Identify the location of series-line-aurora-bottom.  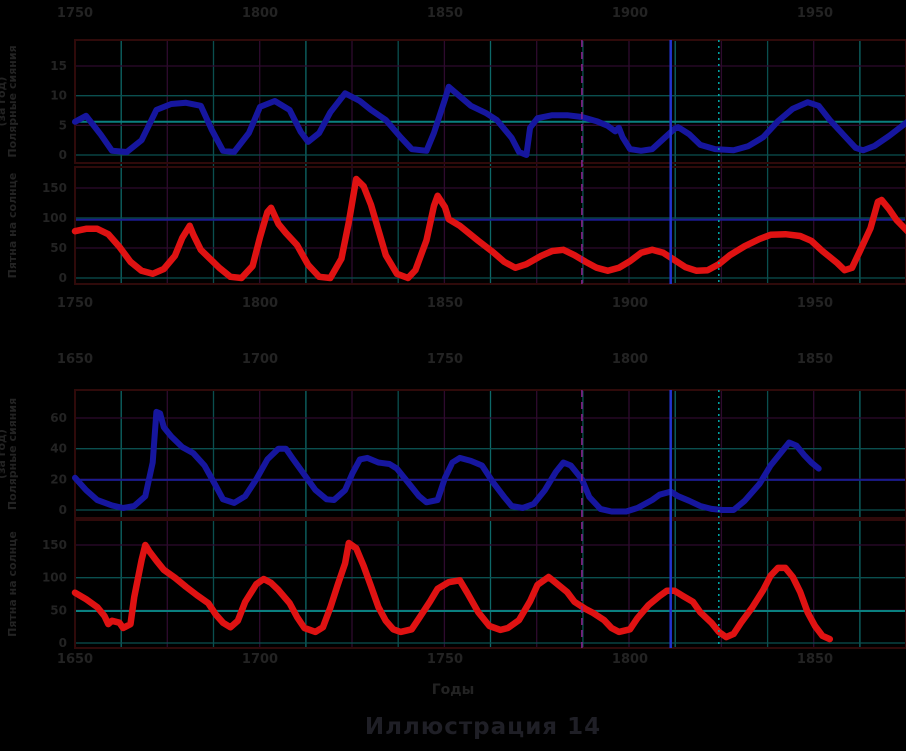
(447, 461).